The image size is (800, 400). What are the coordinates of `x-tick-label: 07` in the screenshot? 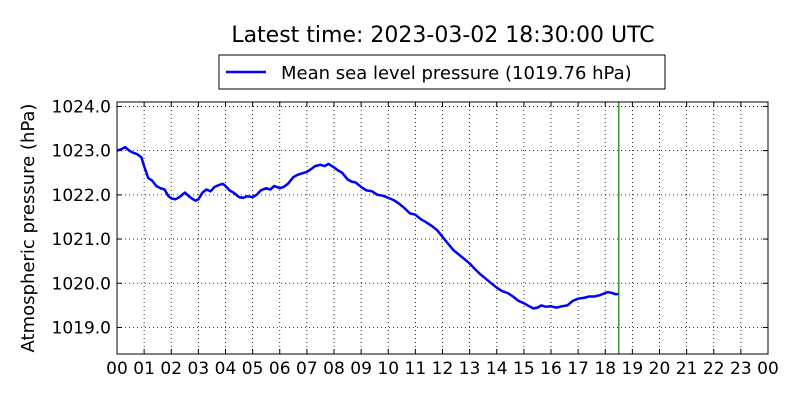 It's located at (307, 369).